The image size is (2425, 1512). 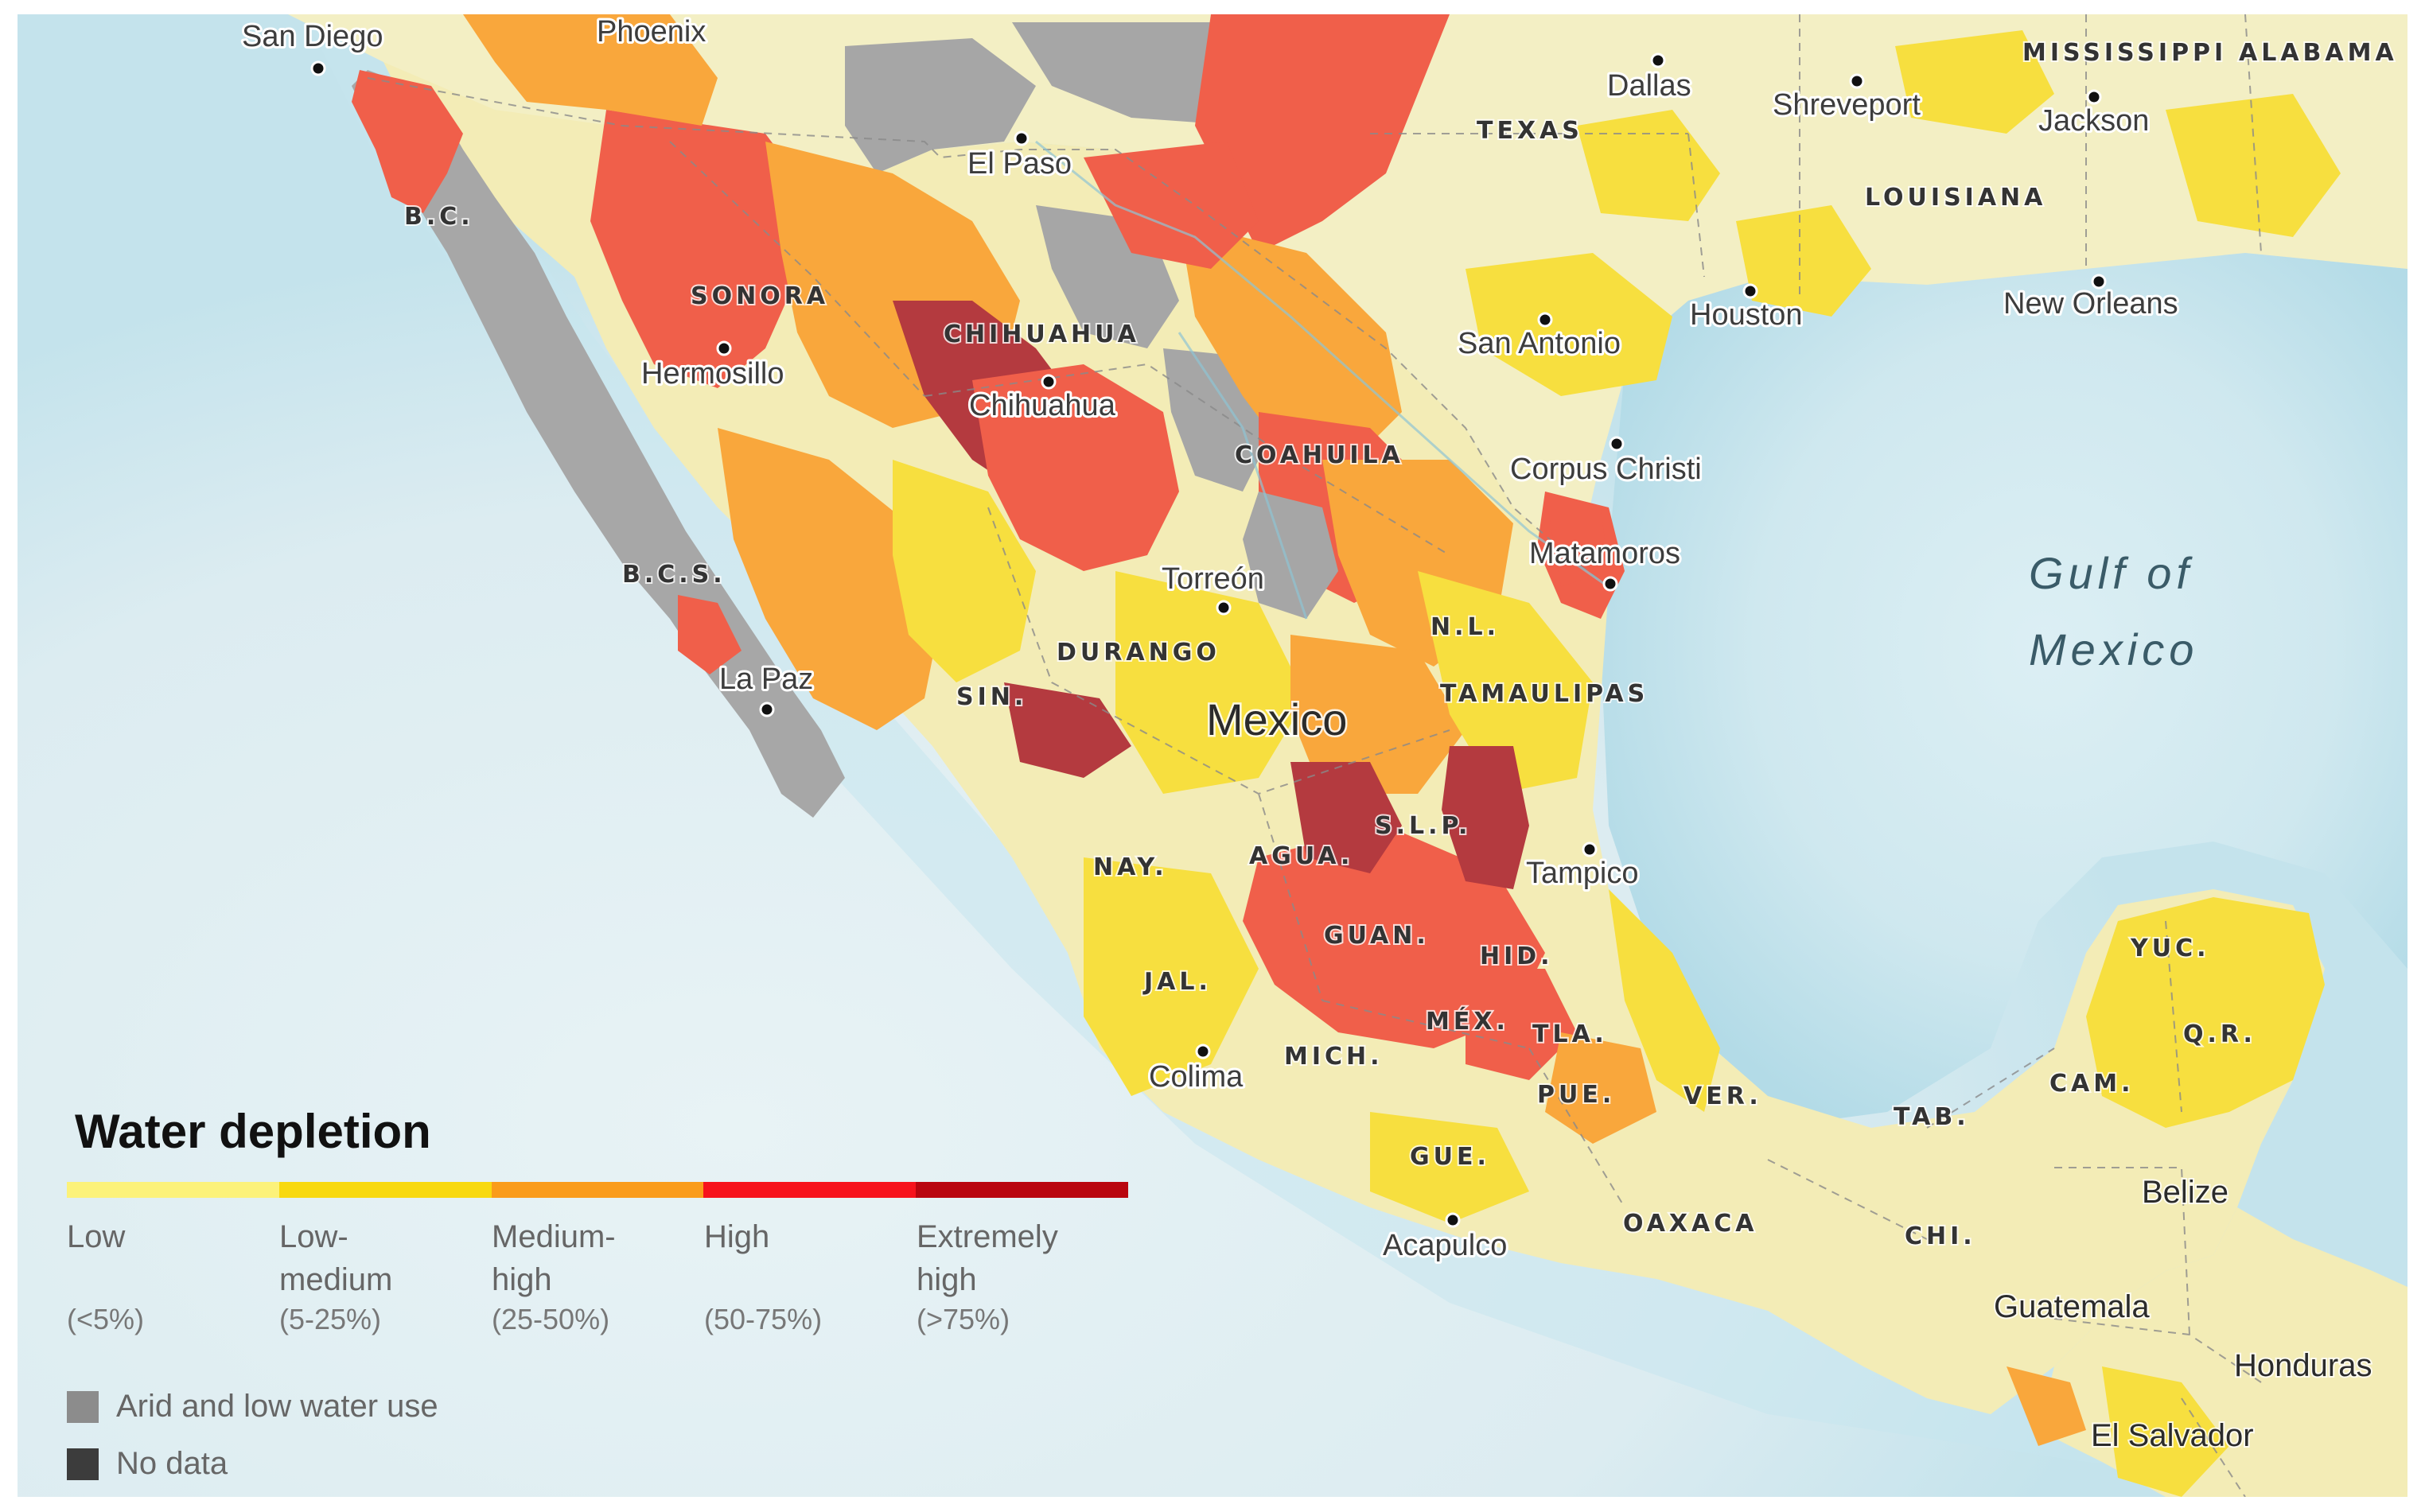 I want to click on legend-range: (<5%), so click(x=106, y=1319).